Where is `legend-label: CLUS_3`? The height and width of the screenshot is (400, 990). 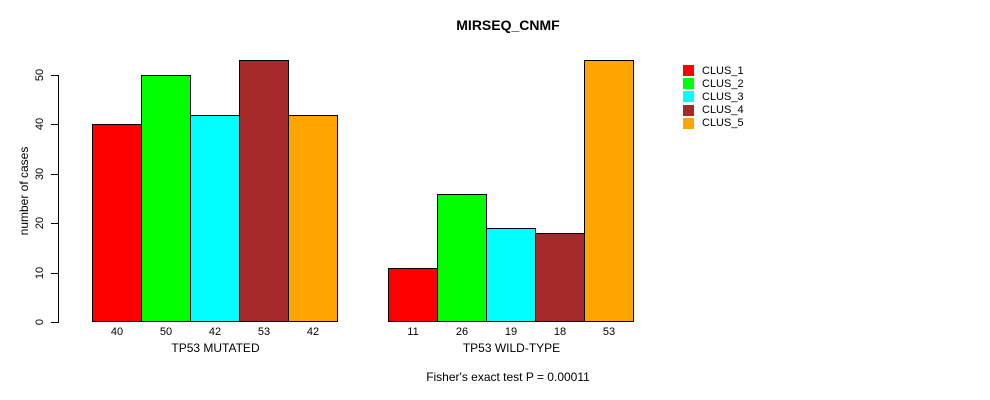
legend-label: CLUS_3 is located at coordinates (723, 96).